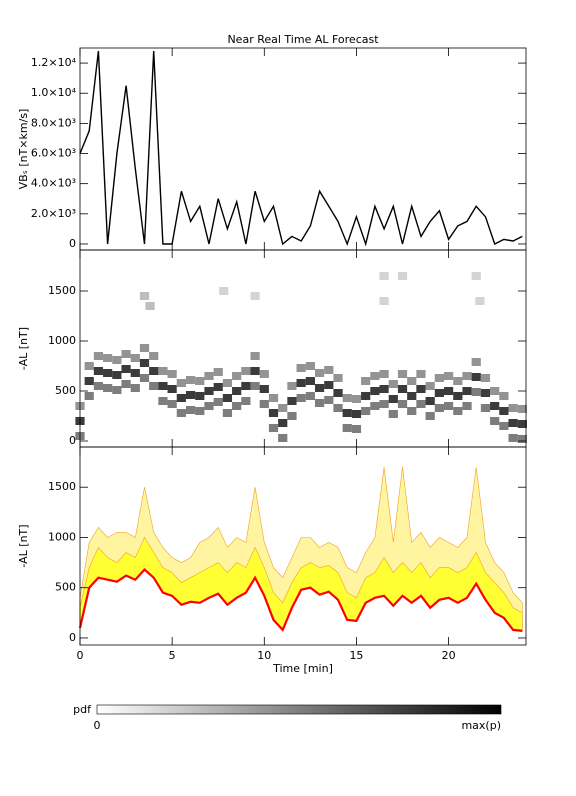 The height and width of the screenshot is (796, 576). What do you see at coordinates (65, 587) in the screenshot?
I see `y-tick-label: 500` at bounding box center [65, 587].